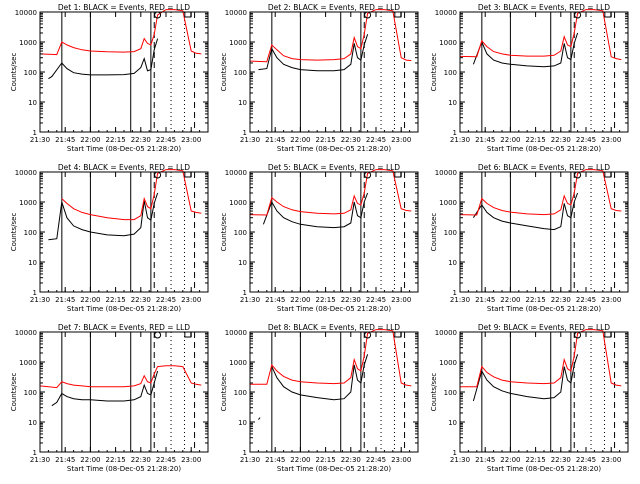 This screenshot has height=484, width=640. I want to click on chart-title: Det 1: BLACK = Events, RED = LLD, so click(124, 7).